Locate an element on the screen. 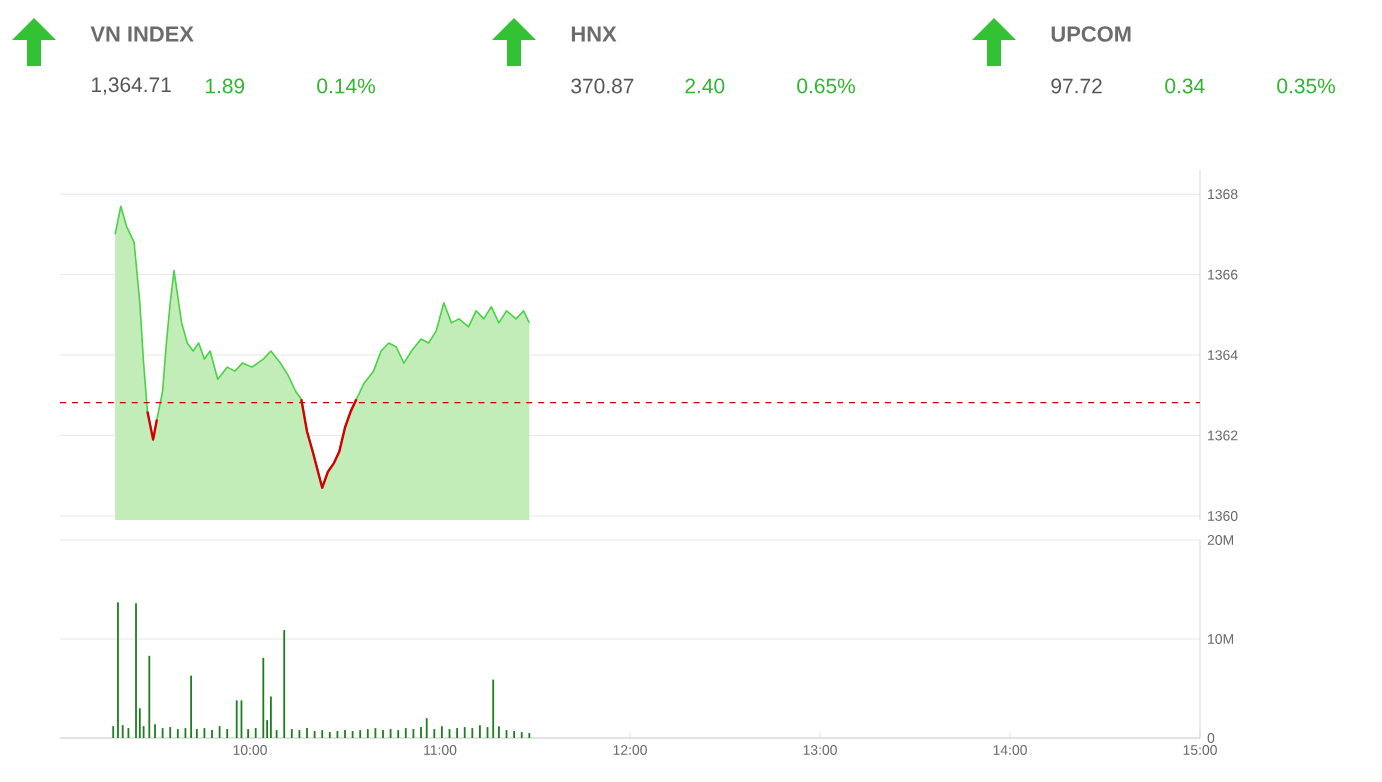 The width and height of the screenshot is (1382, 782). data-label: 1.89 is located at coordinates (225, 86).